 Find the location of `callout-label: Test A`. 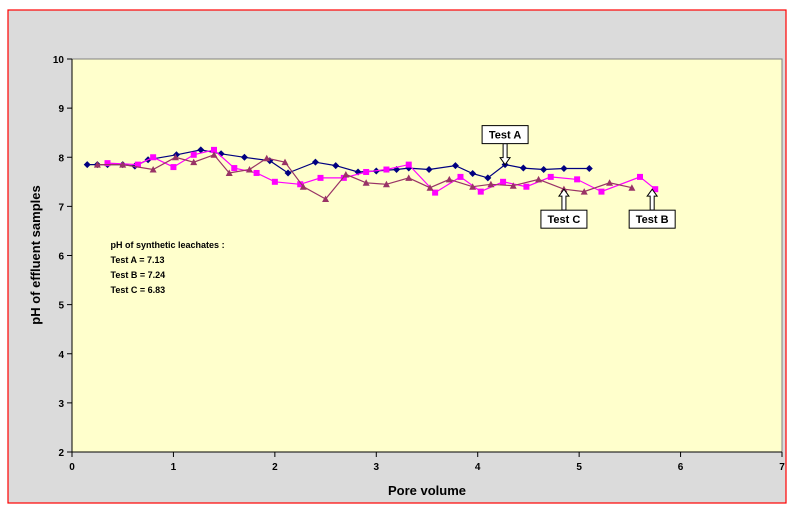

callout-label: Test A is located at coordinates (505, 136).